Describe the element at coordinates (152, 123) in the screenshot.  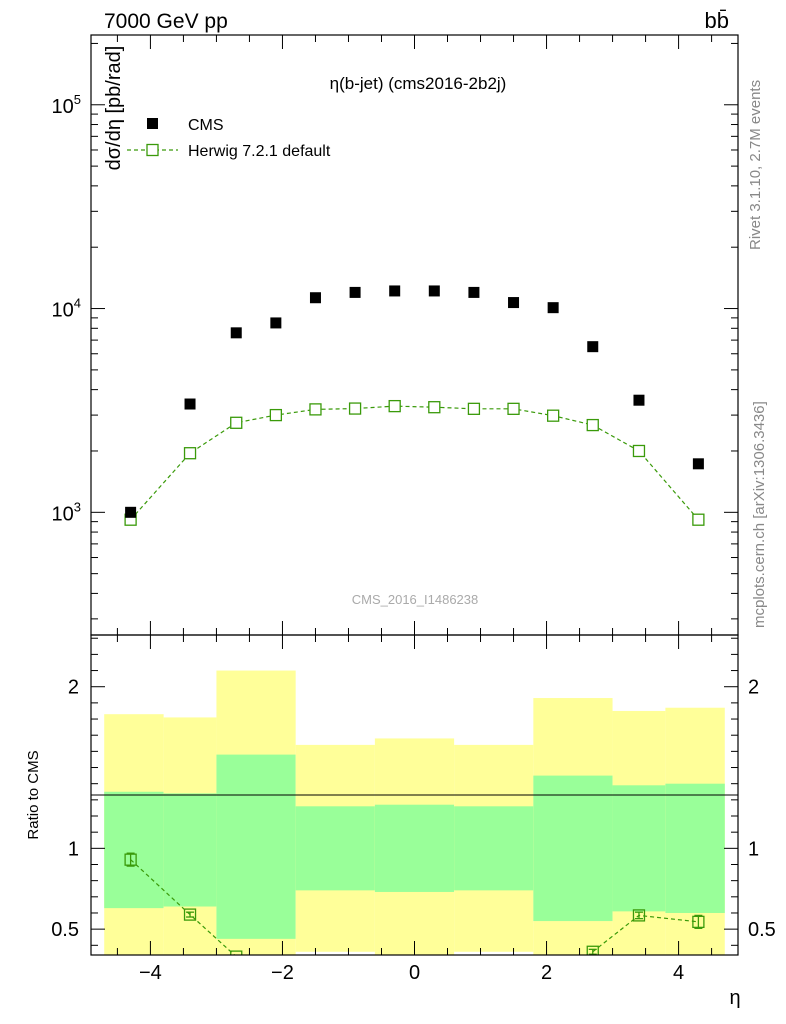
I see `legend-cms-marker` at that location.